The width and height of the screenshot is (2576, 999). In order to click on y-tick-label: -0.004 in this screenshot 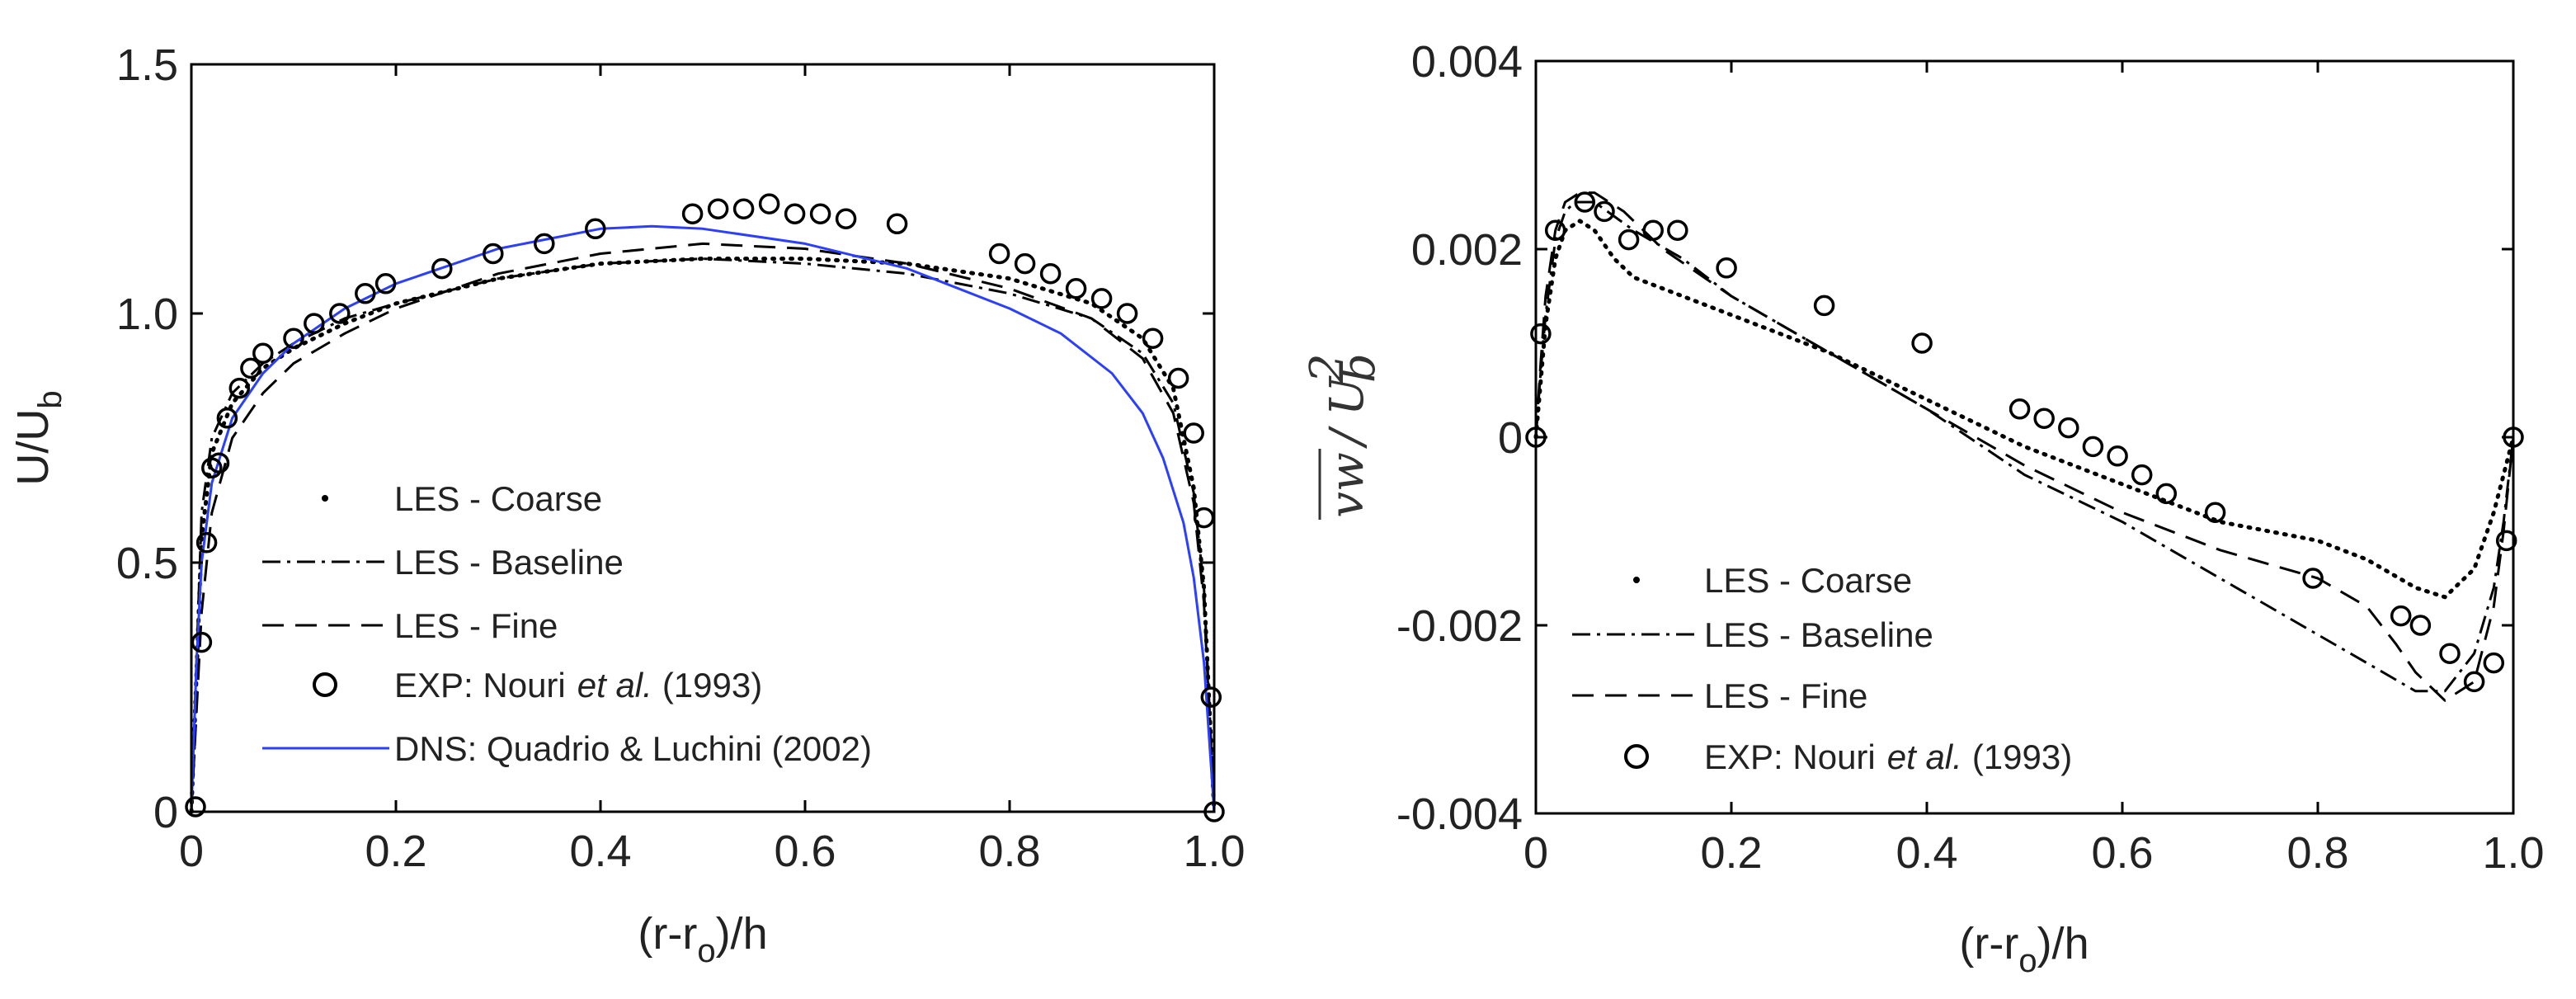, I will do `click(1459, 814)`.